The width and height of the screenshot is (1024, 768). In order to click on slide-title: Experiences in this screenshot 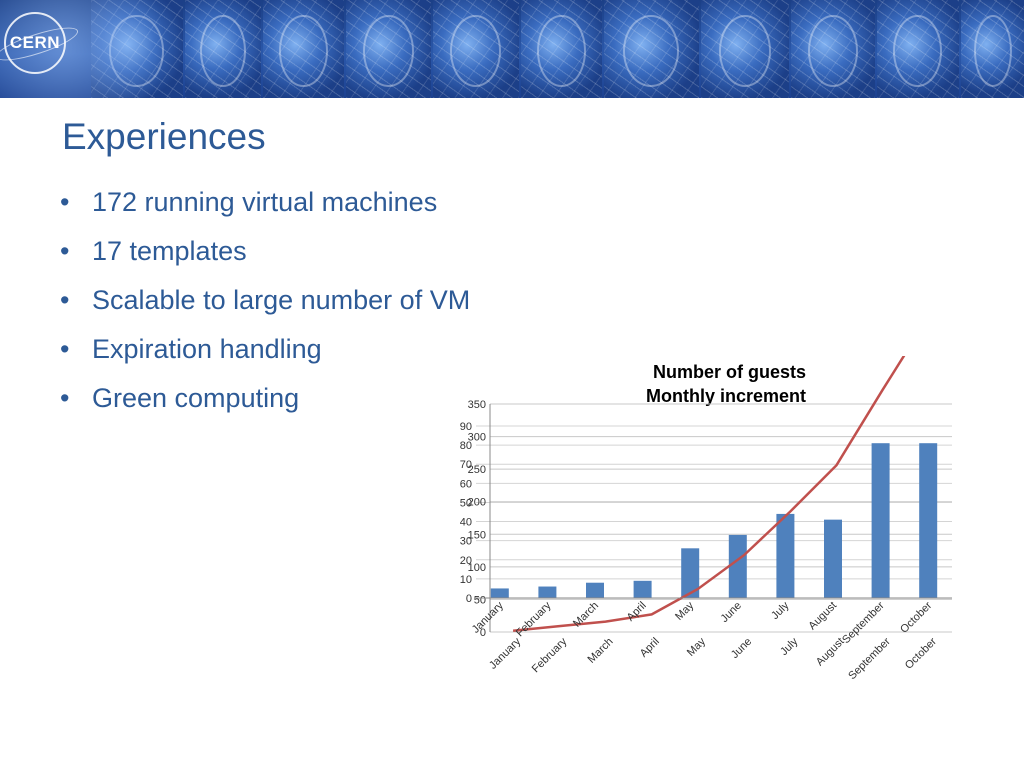, I will do `click(164, 136)`.